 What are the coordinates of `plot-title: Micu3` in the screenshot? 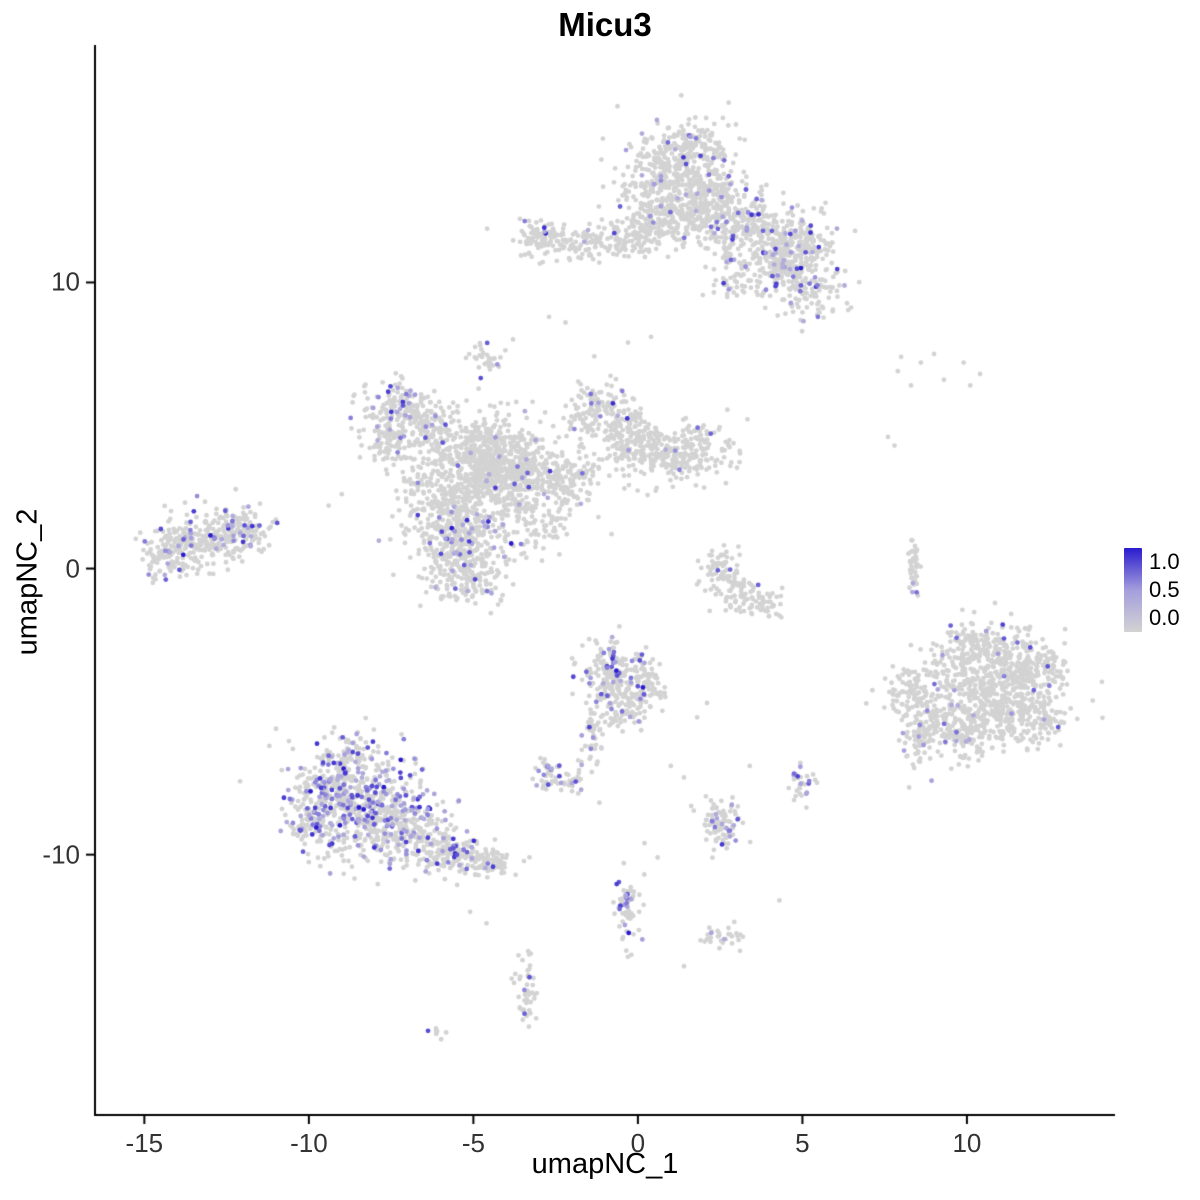 It's located at (605, 24).